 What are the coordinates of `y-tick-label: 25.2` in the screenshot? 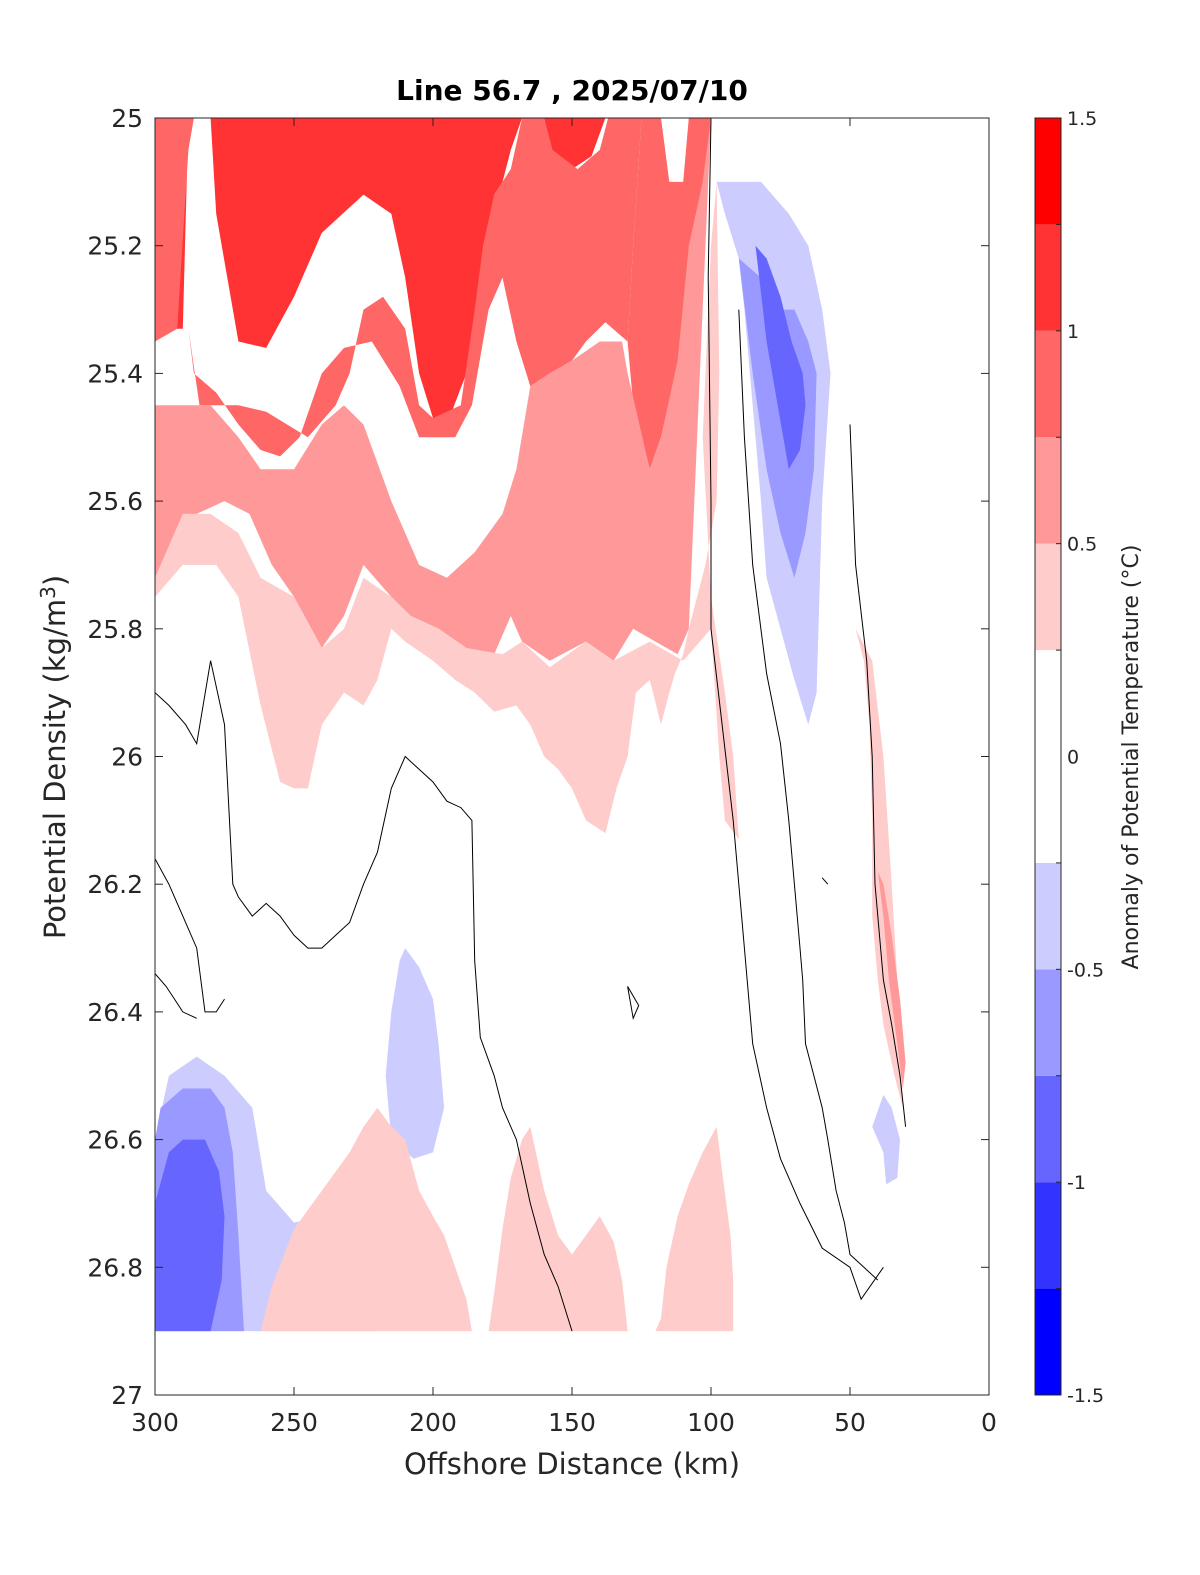 It's located at (115, 246).